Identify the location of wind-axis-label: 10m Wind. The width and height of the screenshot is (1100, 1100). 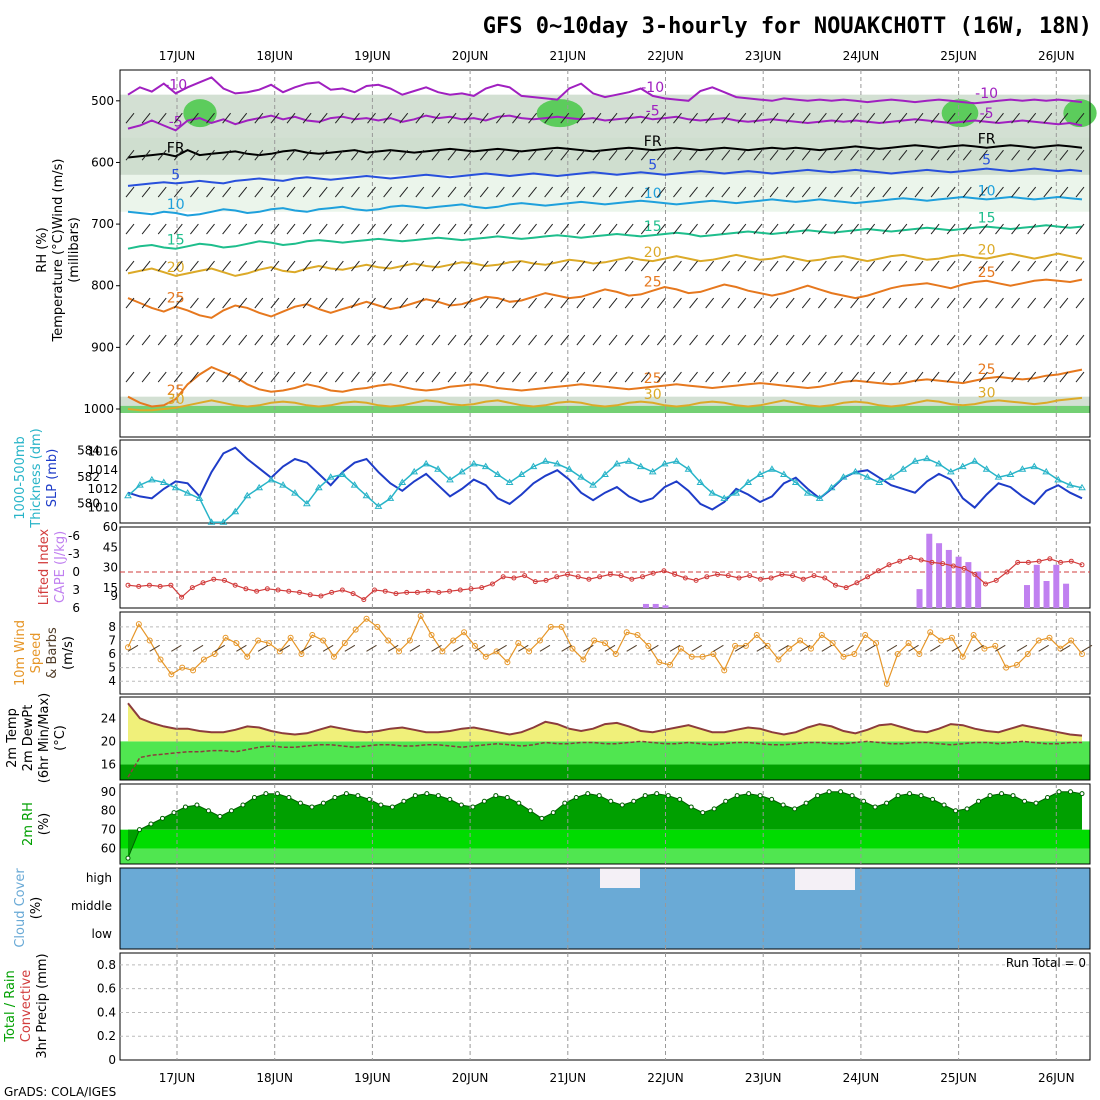
(20, 653).